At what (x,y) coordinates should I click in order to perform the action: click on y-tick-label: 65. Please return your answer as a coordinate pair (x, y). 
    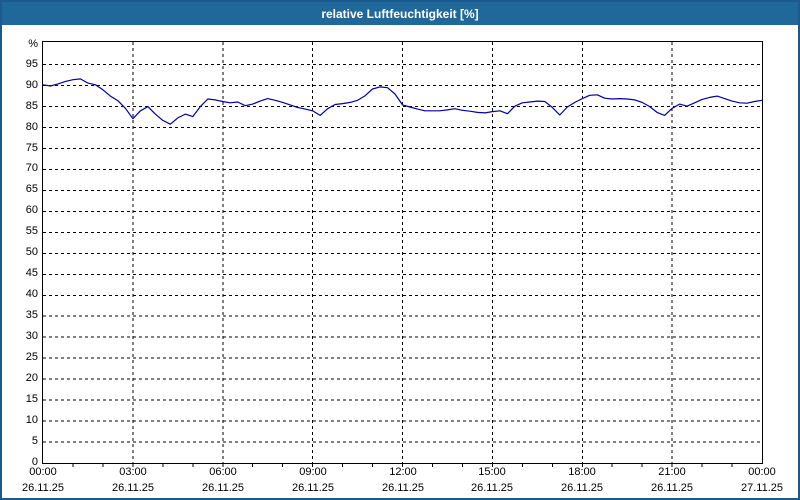
    Looking at the image, I should click on (31, 189).